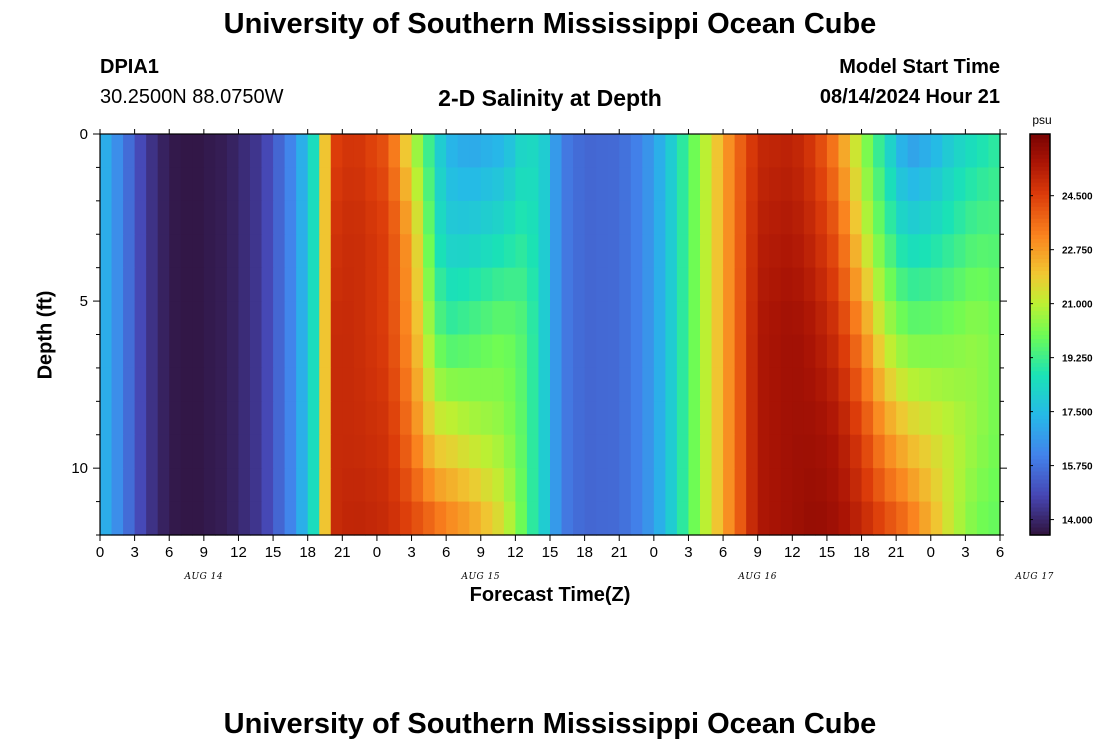 This screenshot has width=1100, height=750. What do you see at coordinates (688, 552) in the screenshot?
I see `x-tick-label: 3` at bounding box center [688, 552].